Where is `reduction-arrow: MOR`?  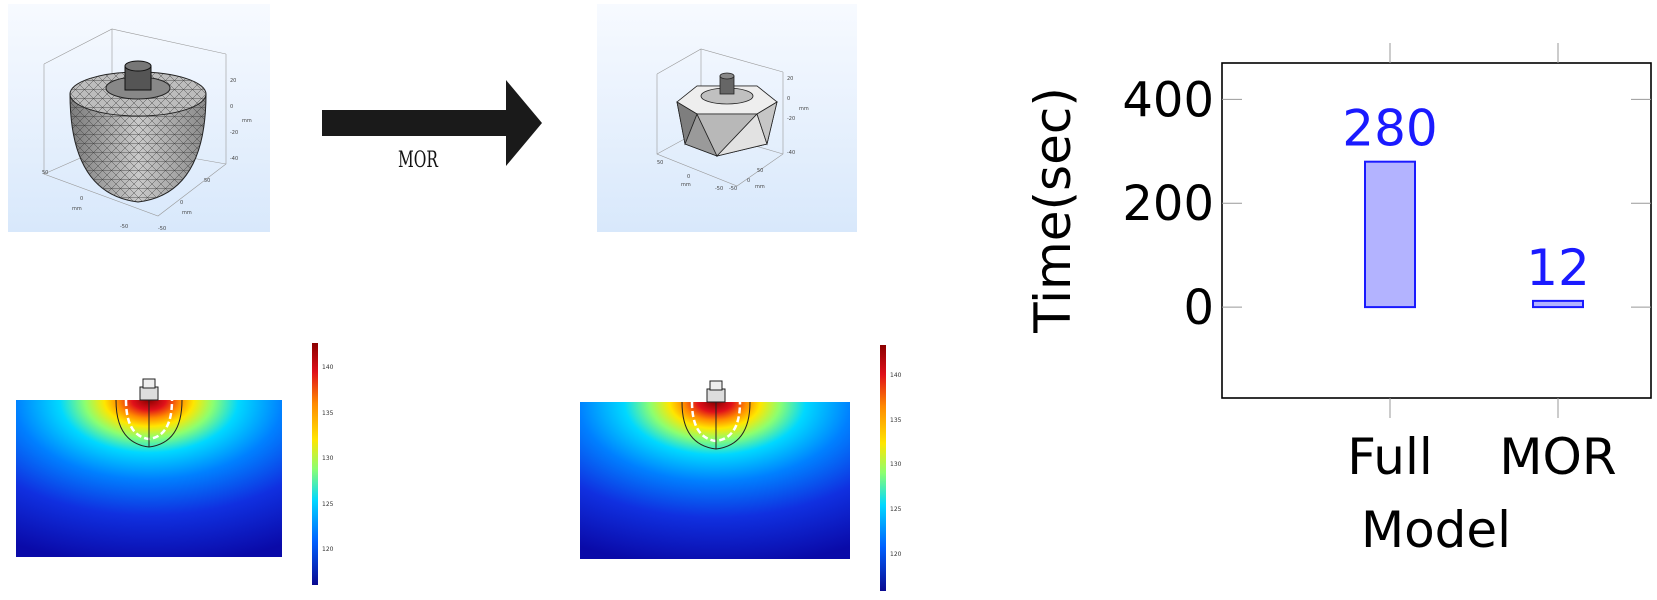 reduction-arrow: MOR is located at coordinates (433, 138).